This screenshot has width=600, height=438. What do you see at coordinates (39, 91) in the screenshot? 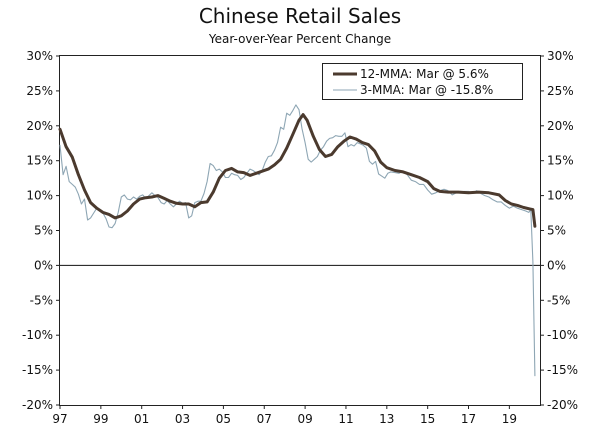
I see `y-tick-label: 25%` at bounding box center [39, 91].